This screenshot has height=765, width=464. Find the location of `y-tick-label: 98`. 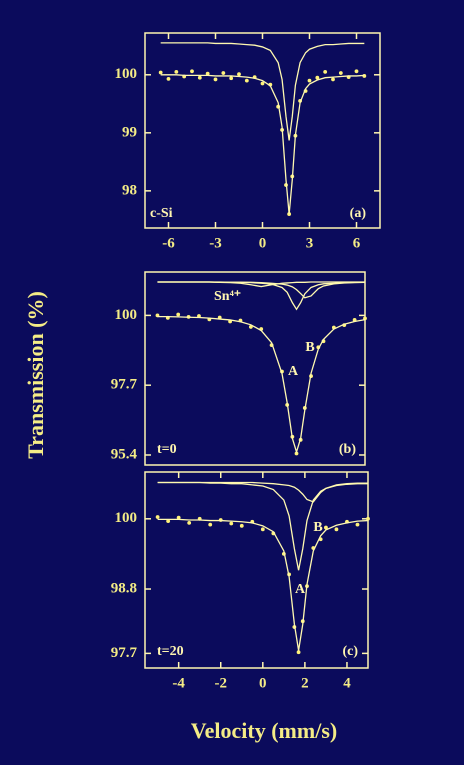

y-tick-label: 98 is located at coordinates (129, 190).